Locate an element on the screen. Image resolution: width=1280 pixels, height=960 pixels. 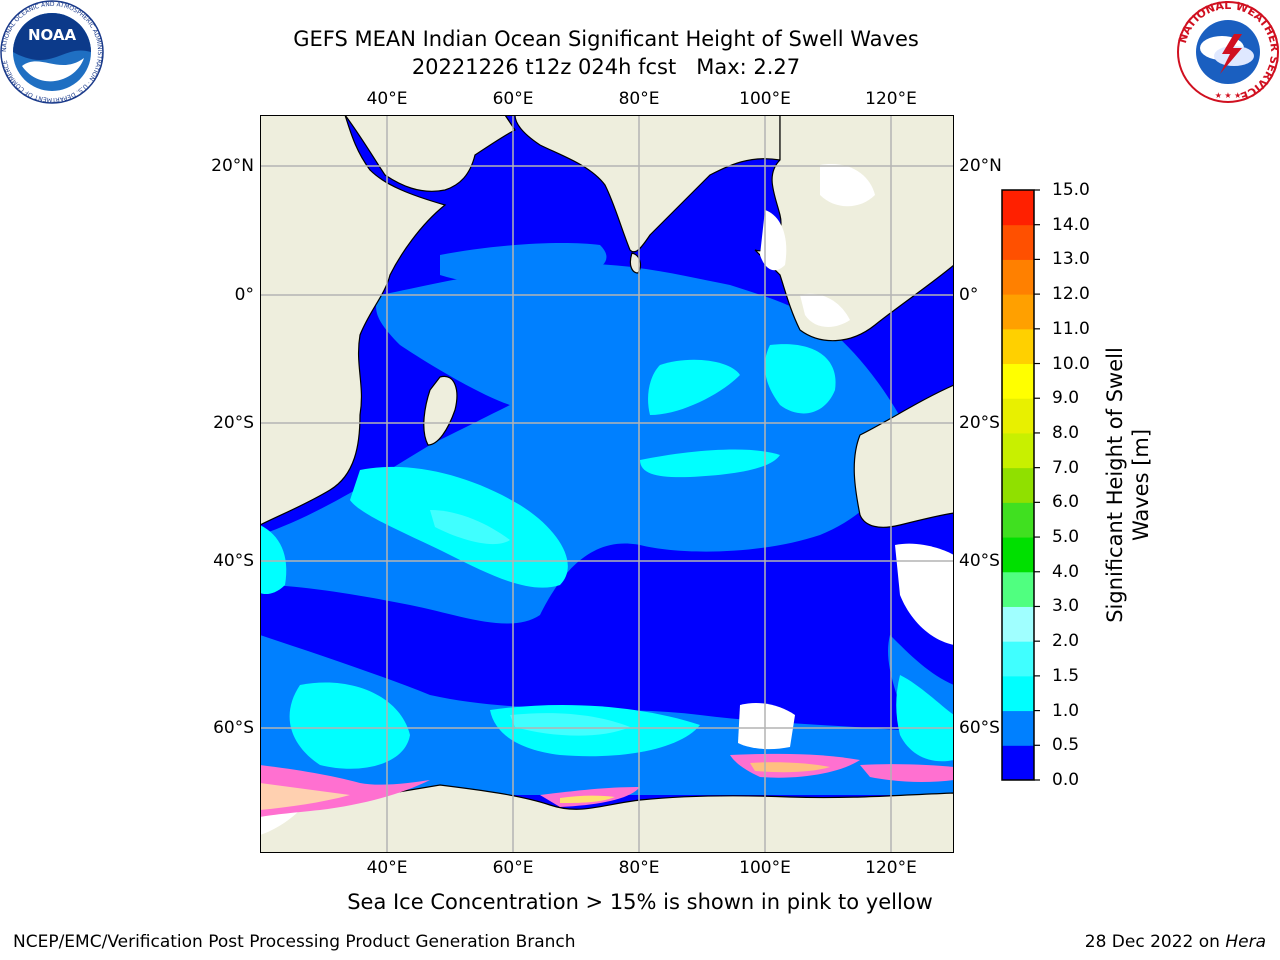
lon-label-bottom-60E: 60°E is located at coordinates (513, 868).